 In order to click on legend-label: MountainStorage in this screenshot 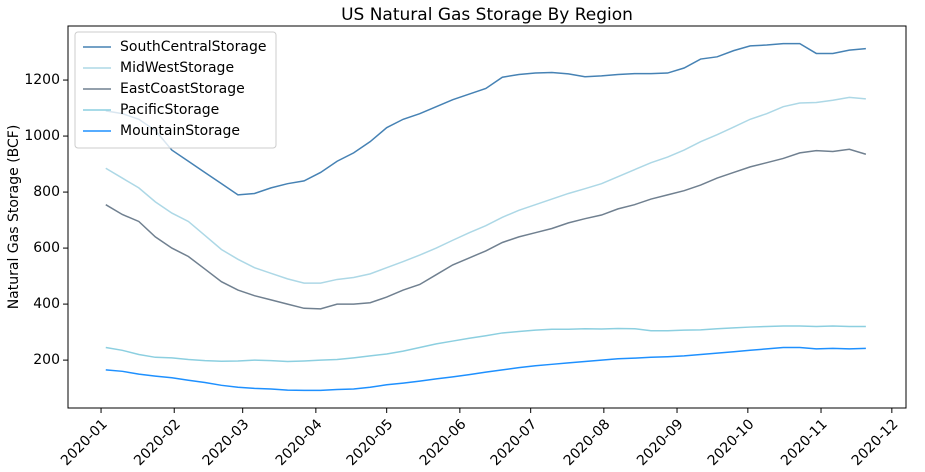, I will do `click(180, 131)`.